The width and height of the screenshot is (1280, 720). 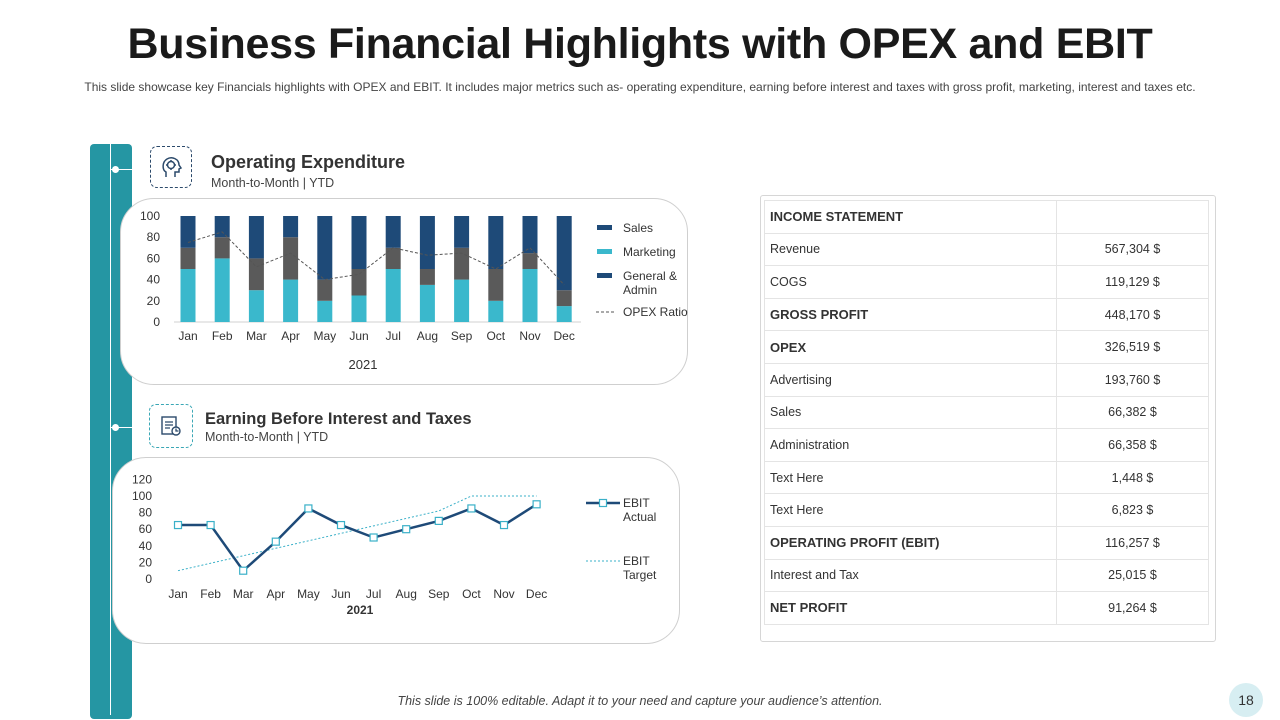 I want to click on opex-chart-panel, so click(x=404, y=291).